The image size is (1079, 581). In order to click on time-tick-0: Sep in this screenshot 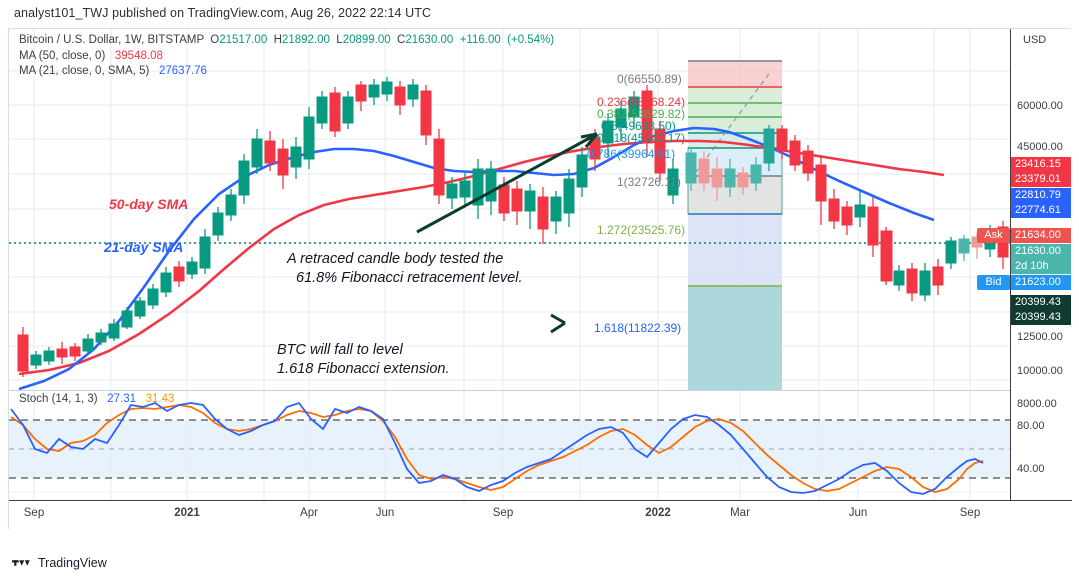, I will do `click(34, 513)`.